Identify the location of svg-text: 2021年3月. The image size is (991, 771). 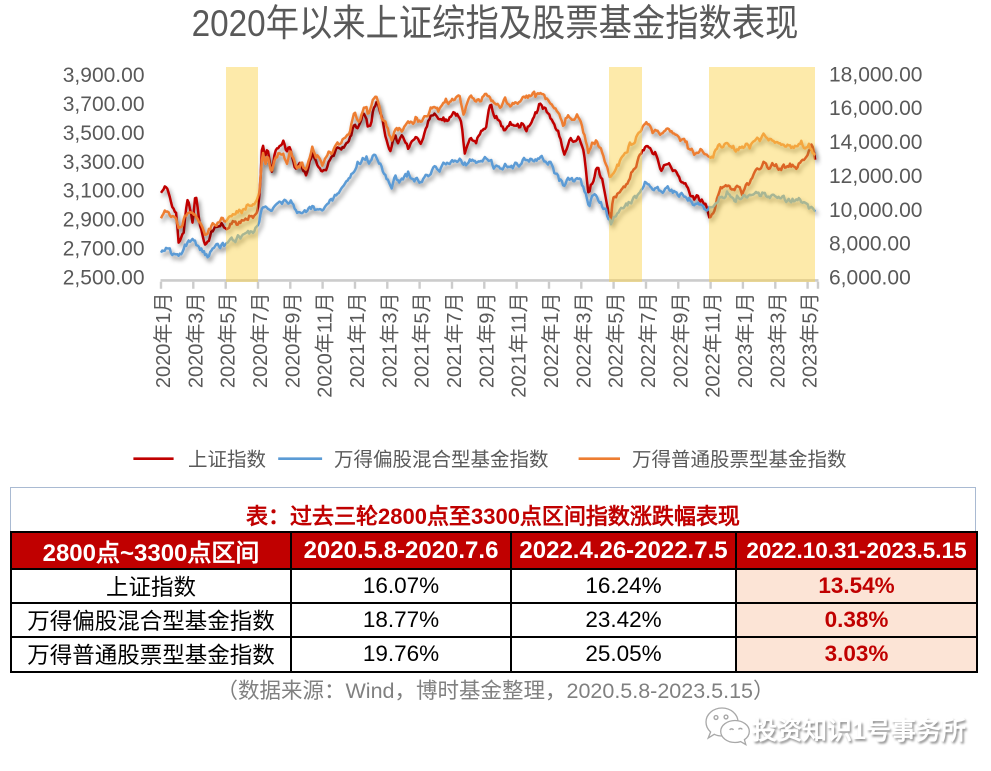
(389, 341).